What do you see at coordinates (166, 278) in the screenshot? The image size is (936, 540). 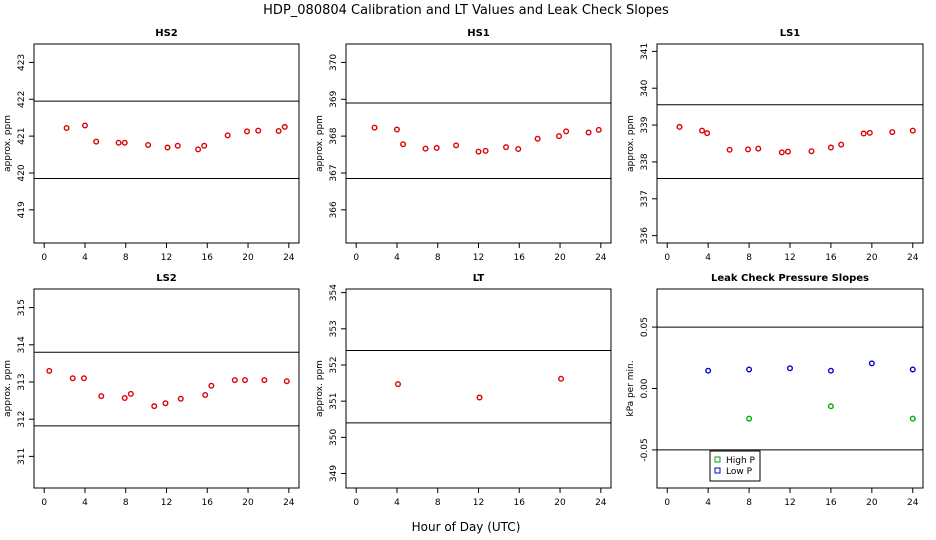 I see `panel-title: LS2` at bounding box center [166, 278].